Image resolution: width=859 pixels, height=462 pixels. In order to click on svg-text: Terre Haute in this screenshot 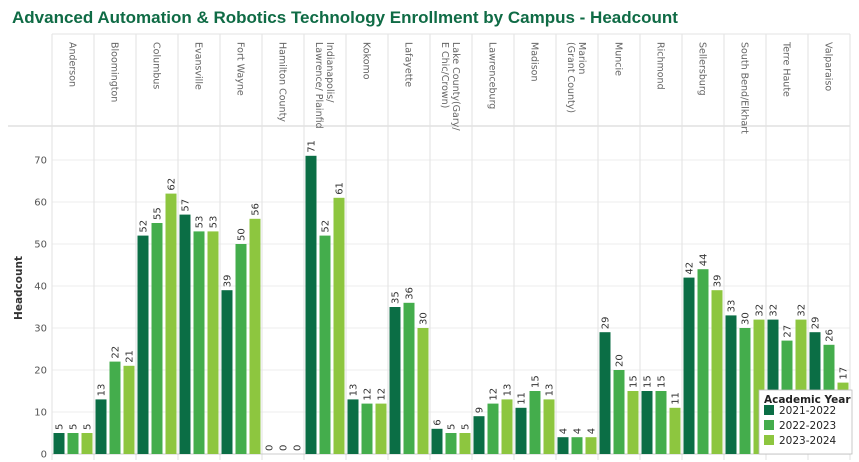, I will do `click(786, 69)`.